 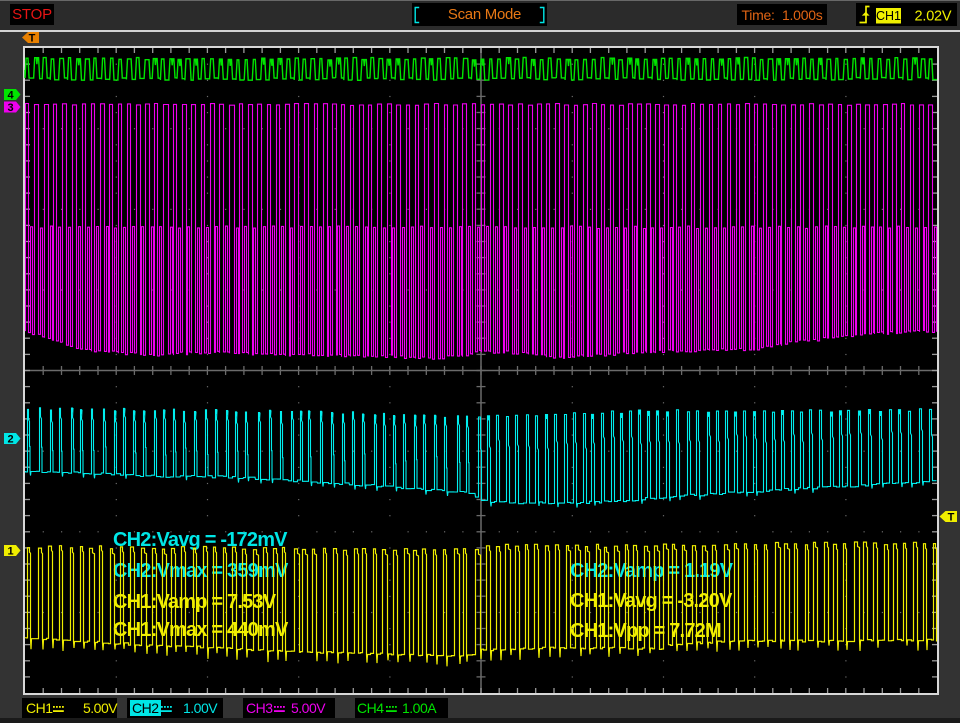 I want to click on svg-text: 2.02V, so click(x=933, y=17).